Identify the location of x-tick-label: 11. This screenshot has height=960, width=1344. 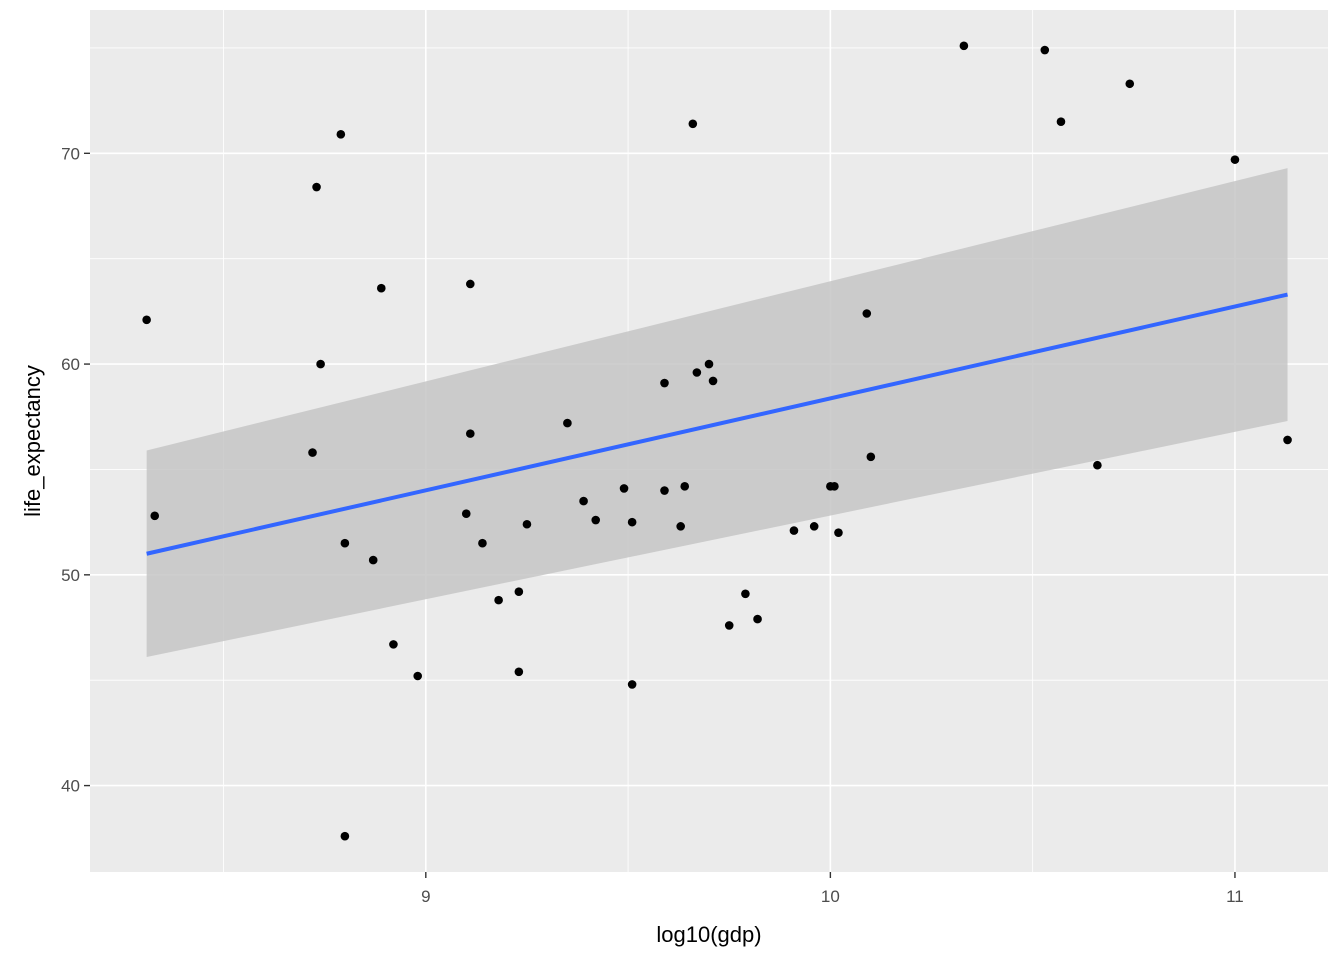
(1235, 896).